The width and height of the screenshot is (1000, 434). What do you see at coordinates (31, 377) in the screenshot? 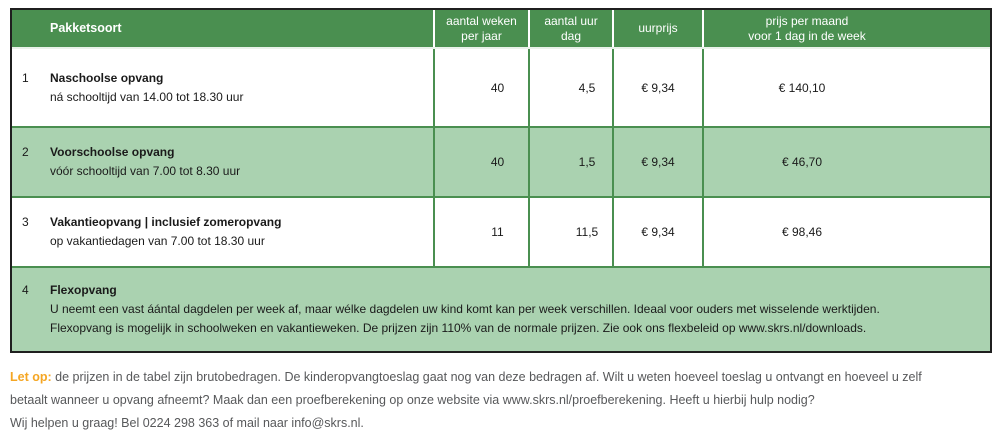
I see `note-accent-label: Let op:` at bounding box center [31, 377].